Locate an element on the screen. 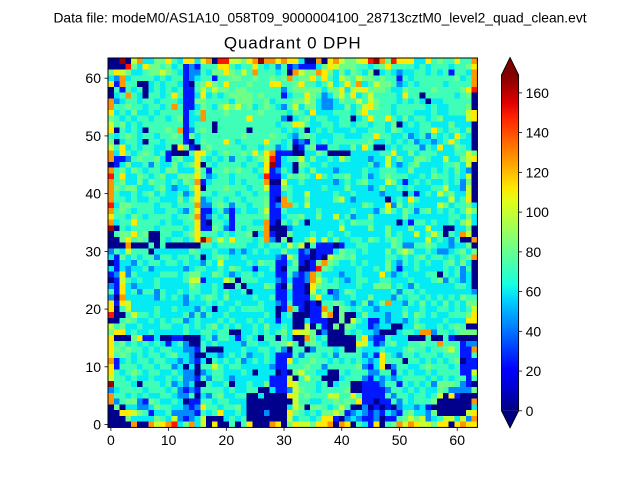 The width and height of the screenshot is (640, 480). svg-text: 160 is located at coordinates (538, 93).